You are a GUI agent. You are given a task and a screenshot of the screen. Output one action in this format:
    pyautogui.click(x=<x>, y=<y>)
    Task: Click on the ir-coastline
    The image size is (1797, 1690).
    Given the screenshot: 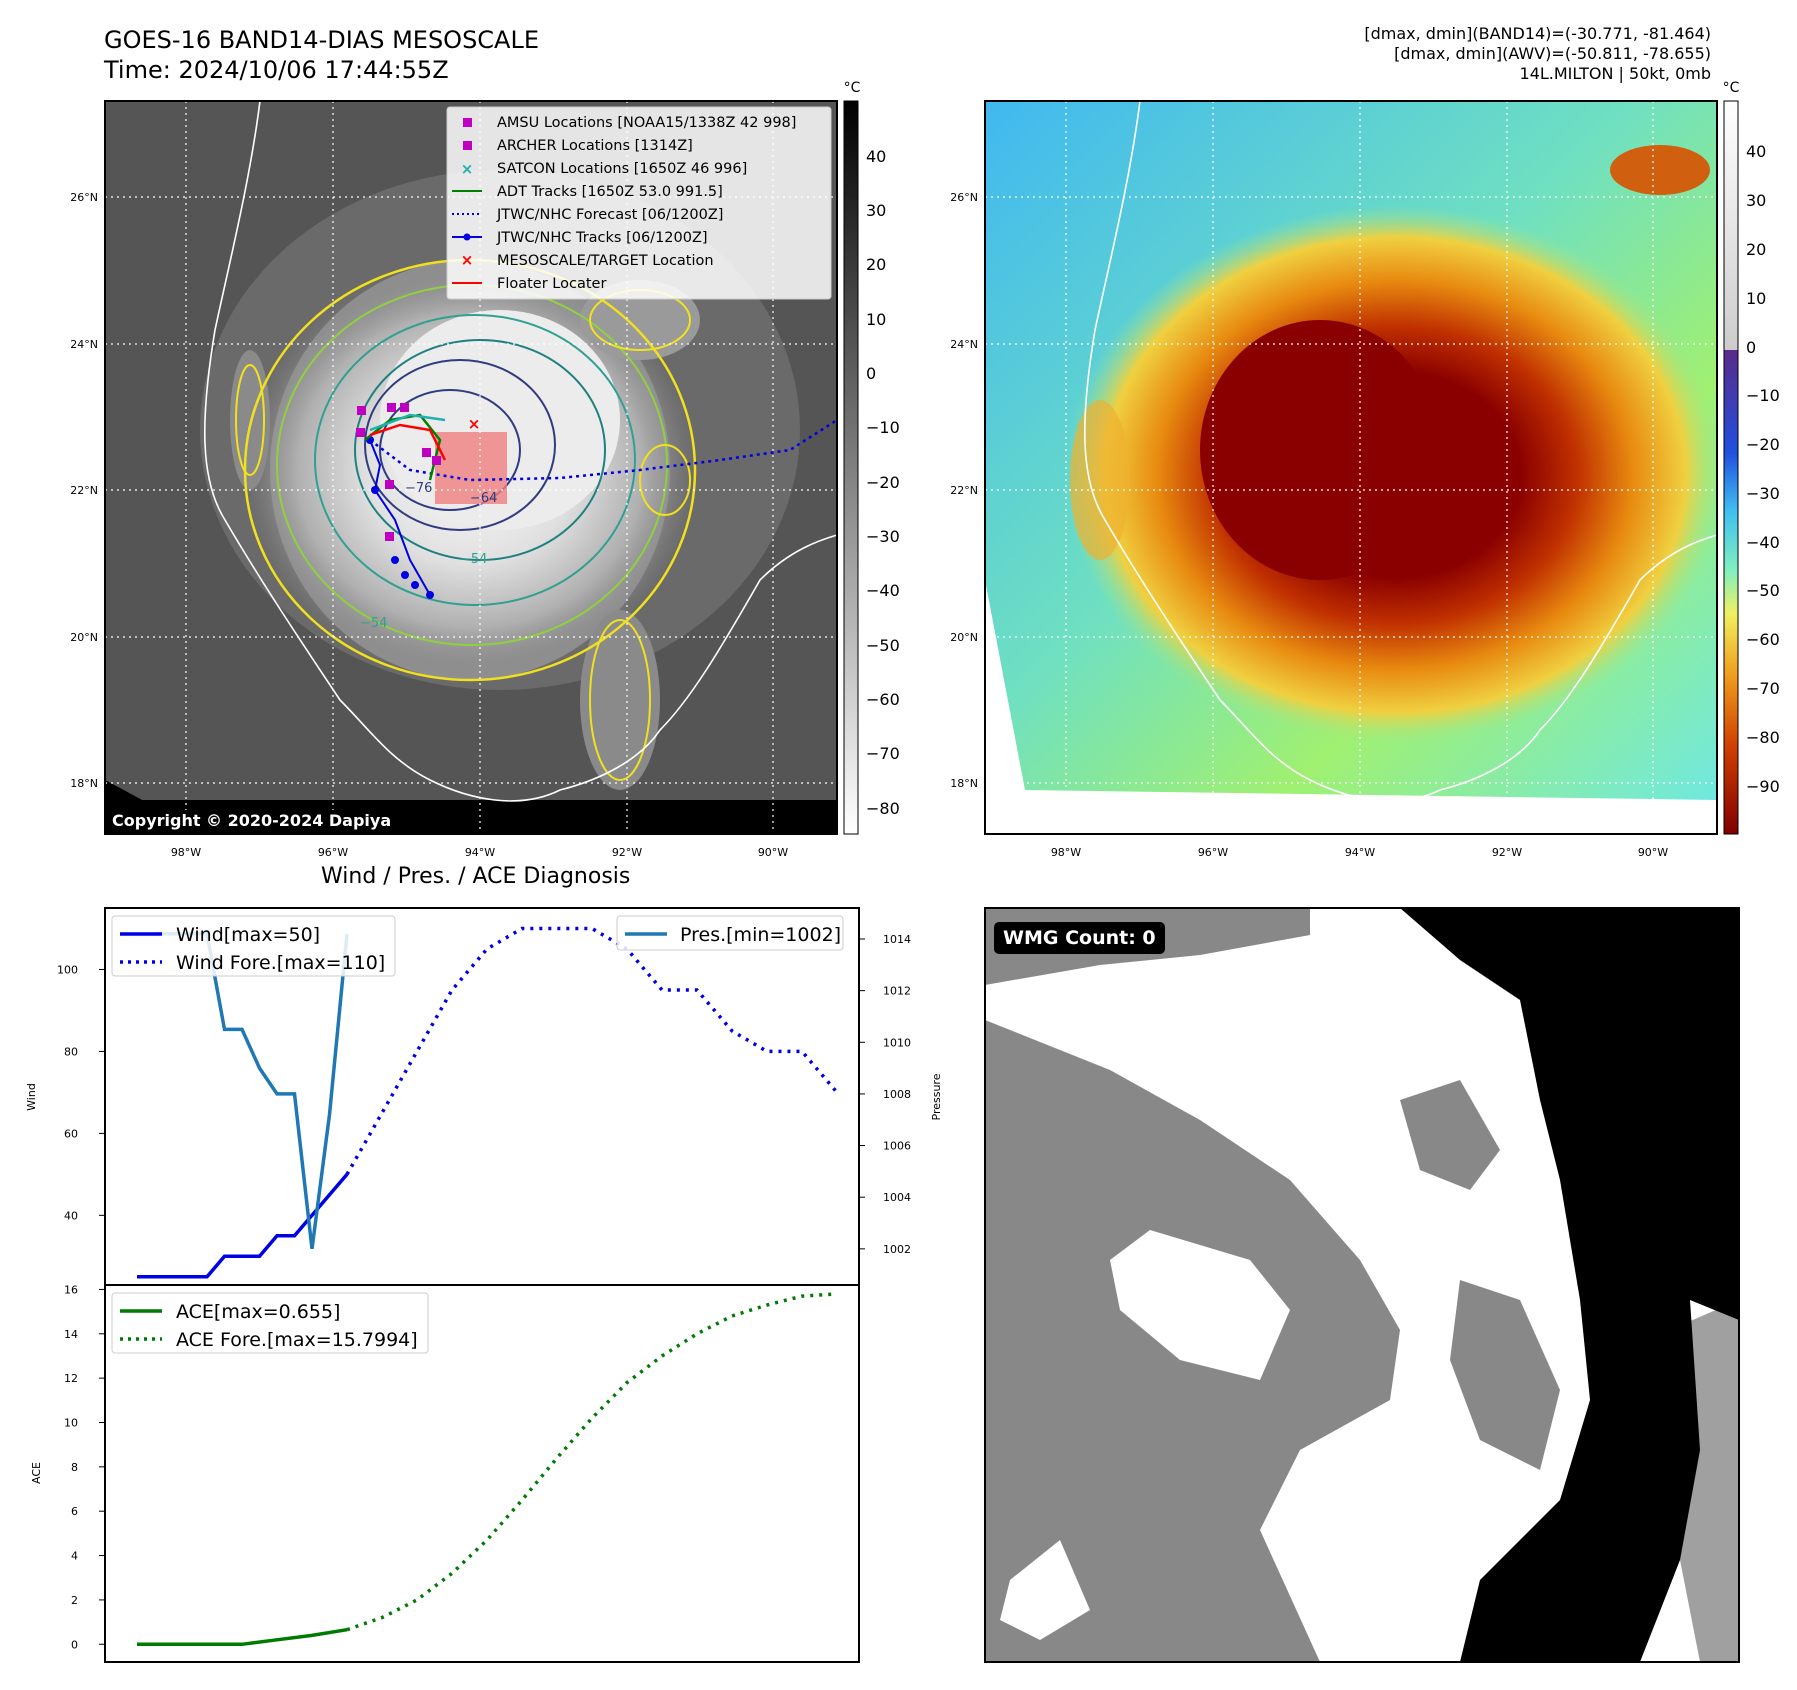 What is the action you would take?
    pyautogui.click(x=521, y=451)
    